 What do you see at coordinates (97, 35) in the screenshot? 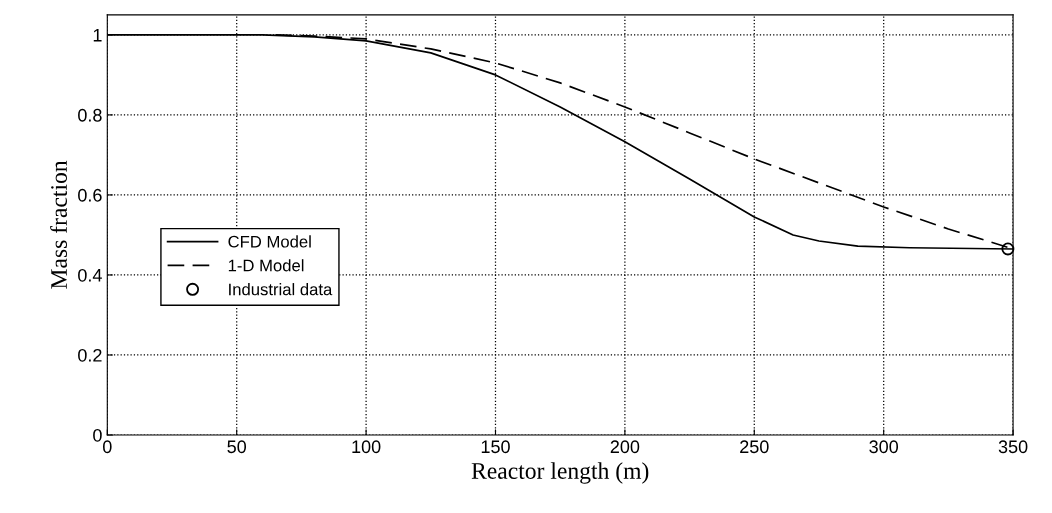
I see `y-tick-label: 1` at bounding box center [97, 35].